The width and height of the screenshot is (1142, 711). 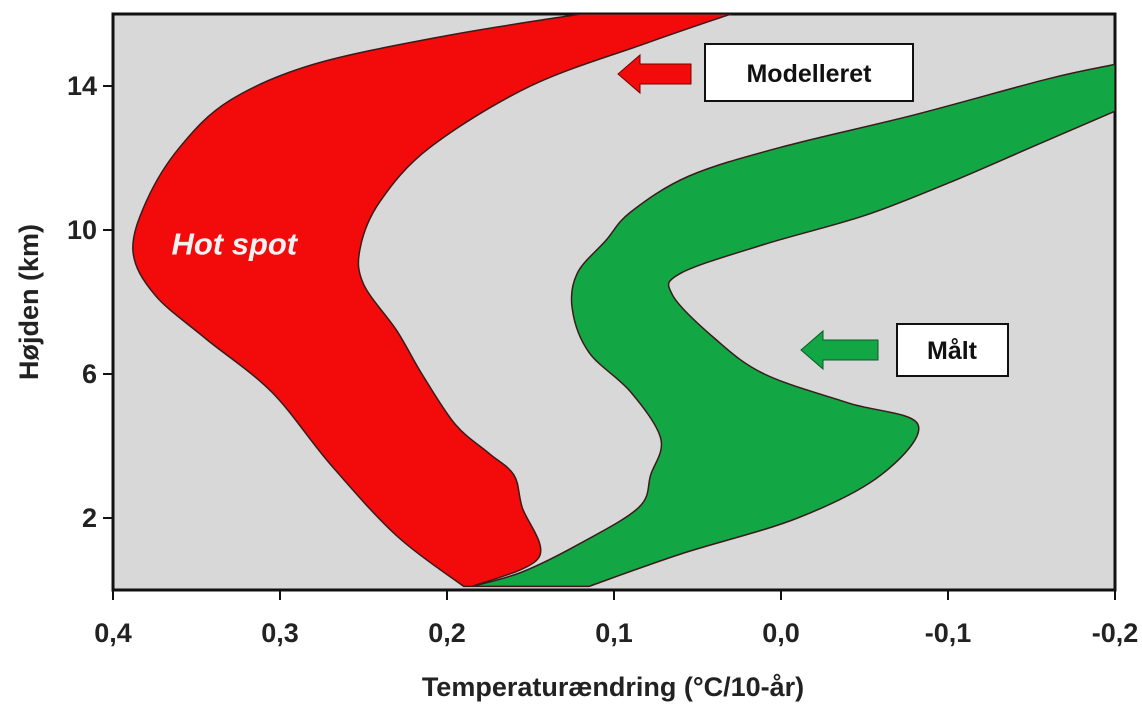 I want to click on legend-modelleret-label: Modelleret, so click(x=809, y=74).